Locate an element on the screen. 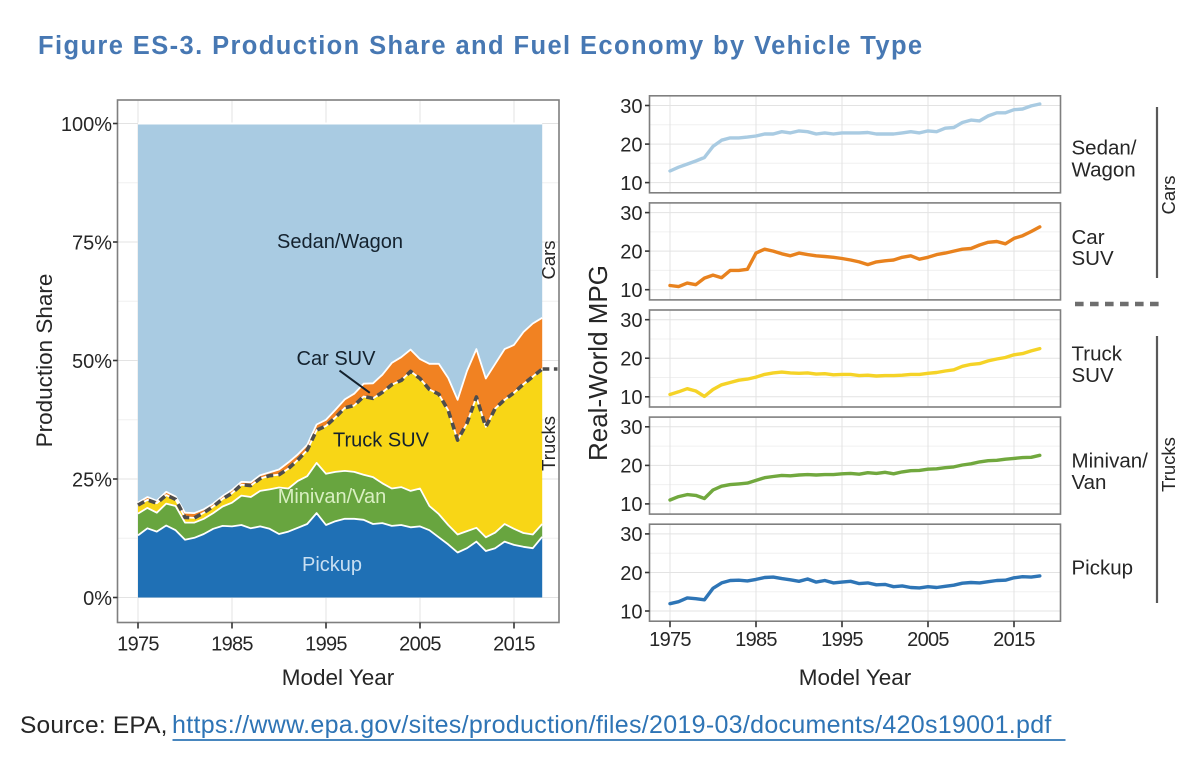  svg-text: Production Share is located at coordinates (44, 361).